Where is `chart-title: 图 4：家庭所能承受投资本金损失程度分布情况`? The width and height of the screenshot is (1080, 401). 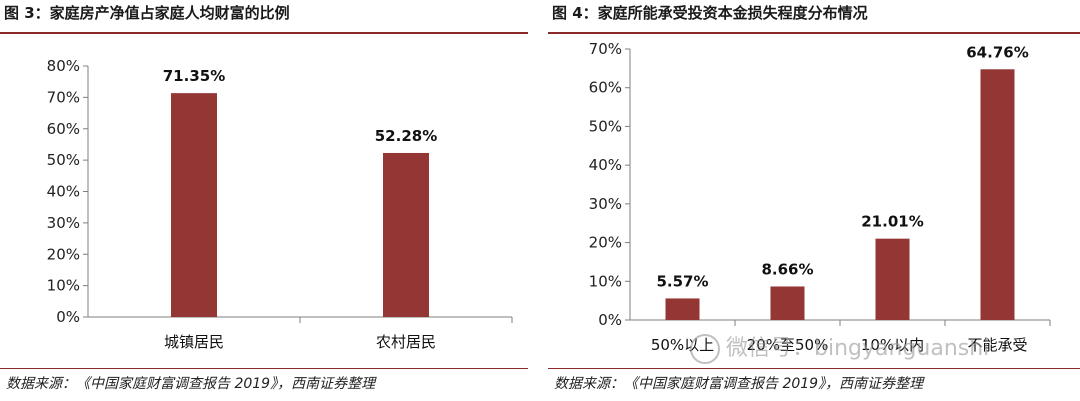 chart-title: 图 4：家庭所能承受投资本金损失程度分布情况 is located at coordinates (710, 13).